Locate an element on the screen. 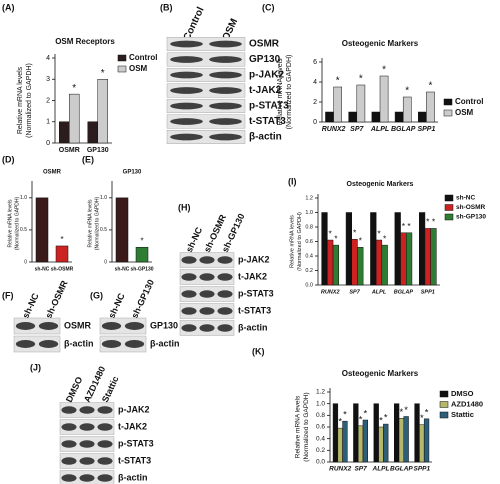 This screenshot has width=500, height=484. x-tick-label: ALPL is located at coordinates (379, 292).